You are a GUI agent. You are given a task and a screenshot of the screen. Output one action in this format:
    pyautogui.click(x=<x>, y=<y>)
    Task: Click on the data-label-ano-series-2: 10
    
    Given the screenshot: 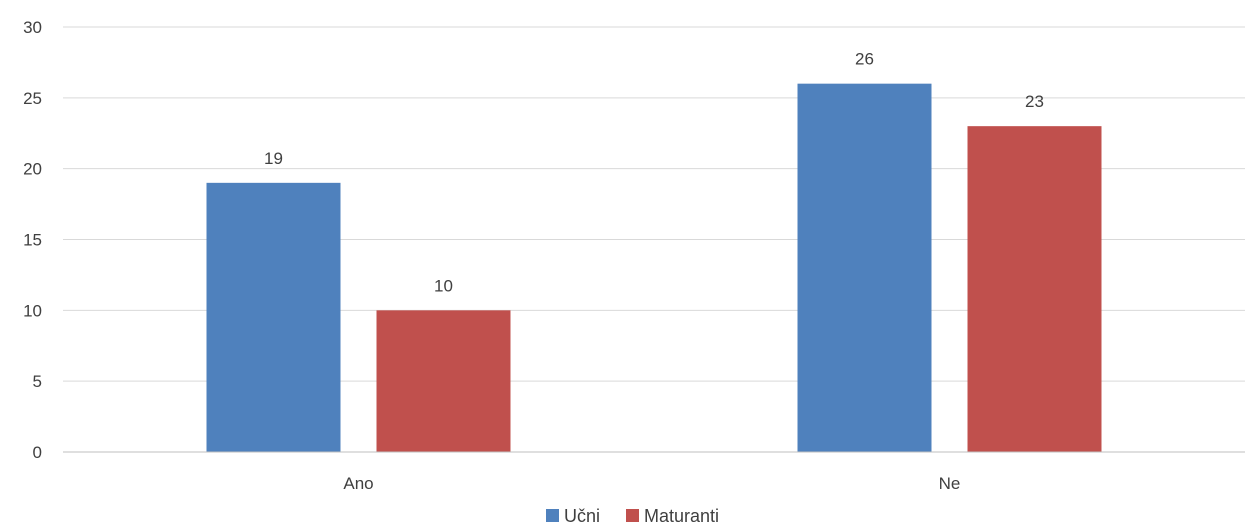 What is the action you would take?
    pyautogui.click(x=443, y=285)
    